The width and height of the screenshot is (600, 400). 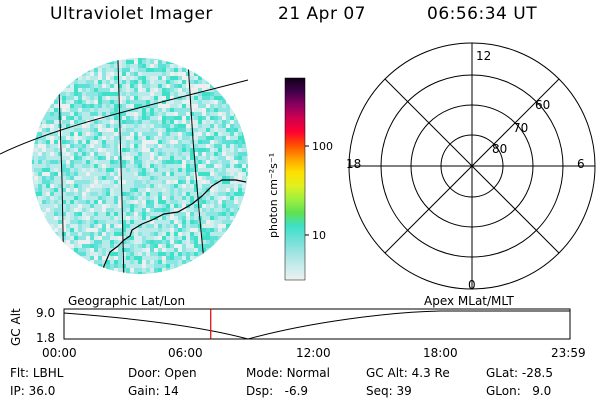 What do you see at coordinates (542, 105) in the screenshot?
I see `mlat-label-60: 60` at bounding box center [542, 105].